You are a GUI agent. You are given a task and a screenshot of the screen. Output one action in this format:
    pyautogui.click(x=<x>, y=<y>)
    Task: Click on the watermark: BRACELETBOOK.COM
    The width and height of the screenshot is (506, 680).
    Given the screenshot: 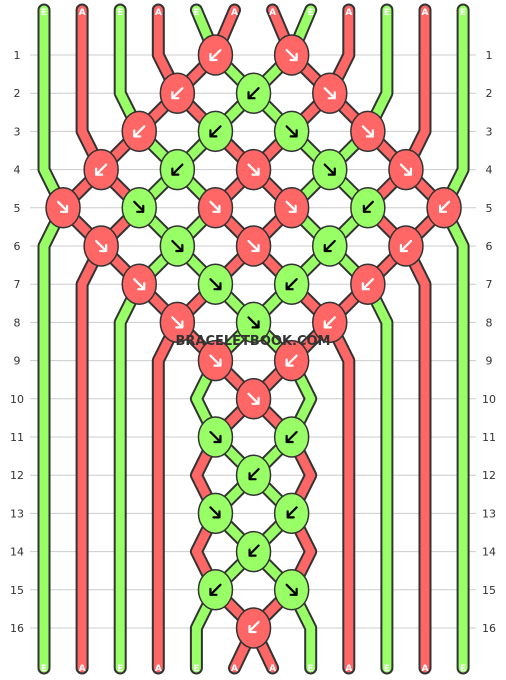 What is the action you would take?
    pyautogui.click(x=253, y=341)
    